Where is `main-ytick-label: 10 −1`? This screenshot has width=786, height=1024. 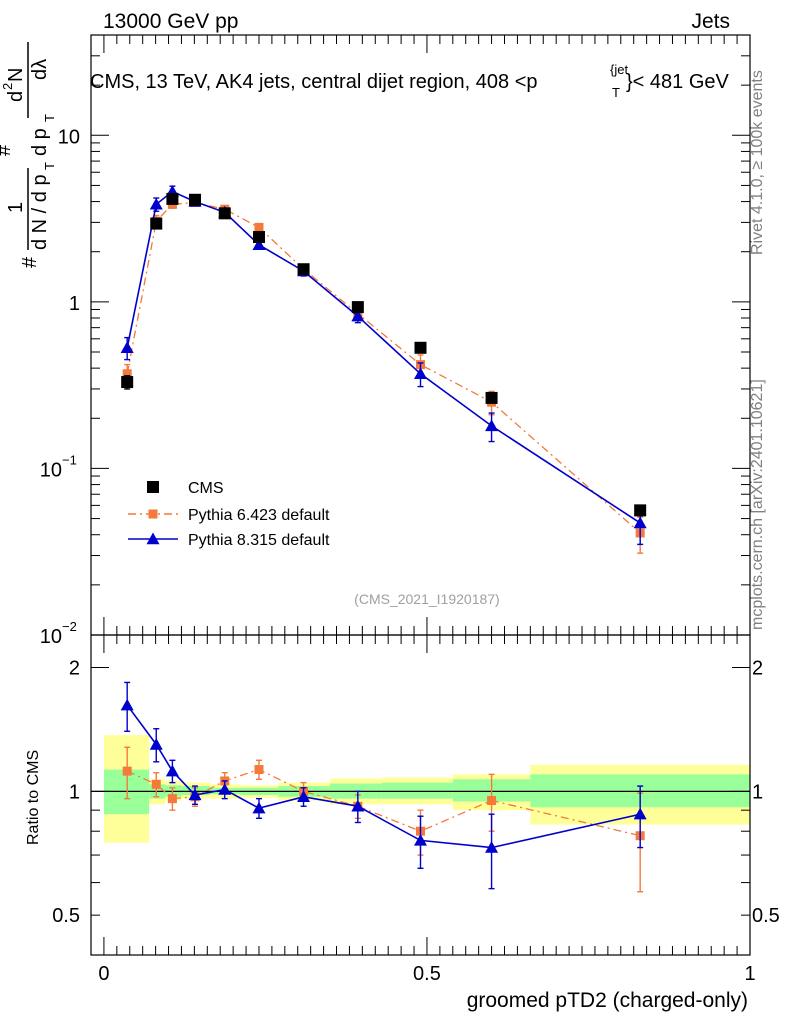 main-ytick-label: 10 −1 is located at coordinates (58, 466).